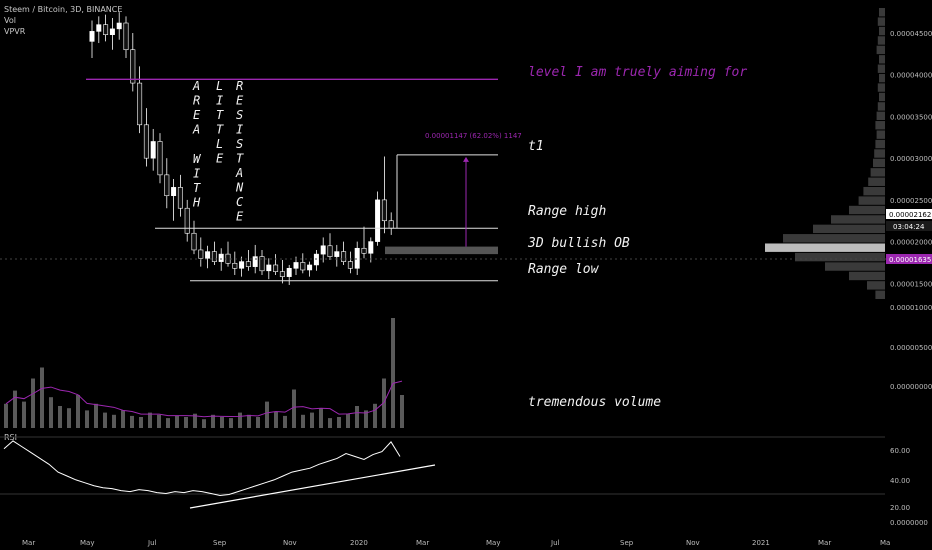 This screenshot has height=550, width=932. I want to click on ob-annotation: 3D bullish OB, so click(578, 243).